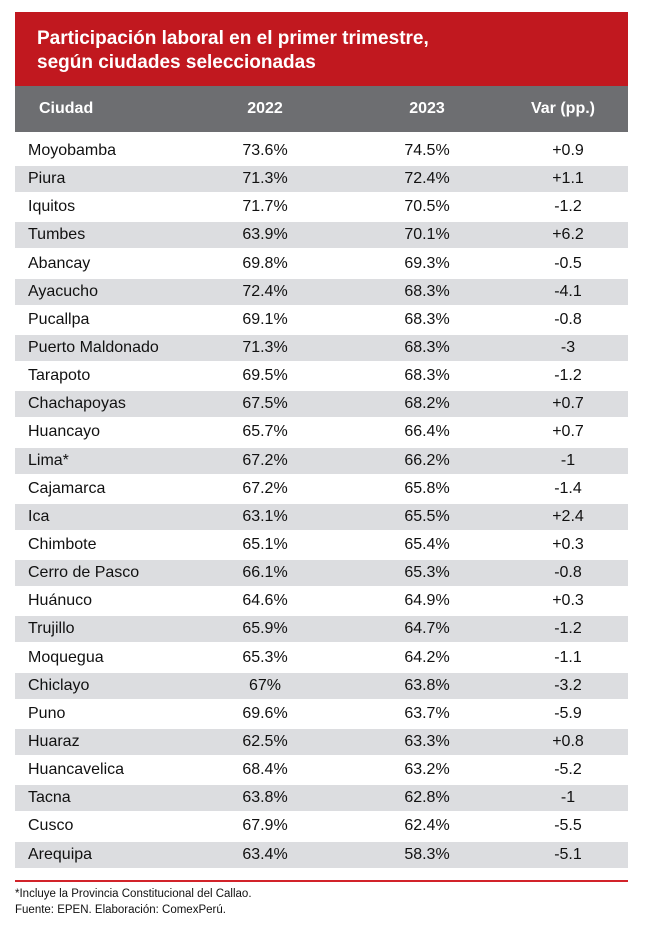 This screenshot has width=649, height=925. I want to click on value-2022-cell: 63.9%, so click(265, 235).